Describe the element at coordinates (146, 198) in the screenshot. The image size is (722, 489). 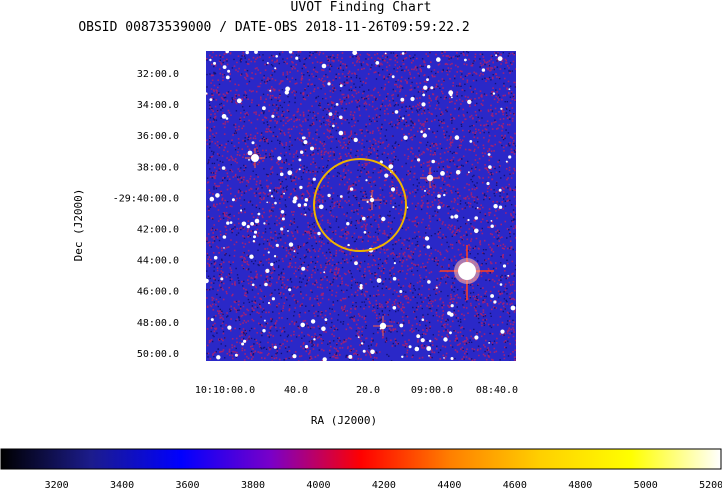
I see `y-tick-label: -29:40:00.0` at that location.